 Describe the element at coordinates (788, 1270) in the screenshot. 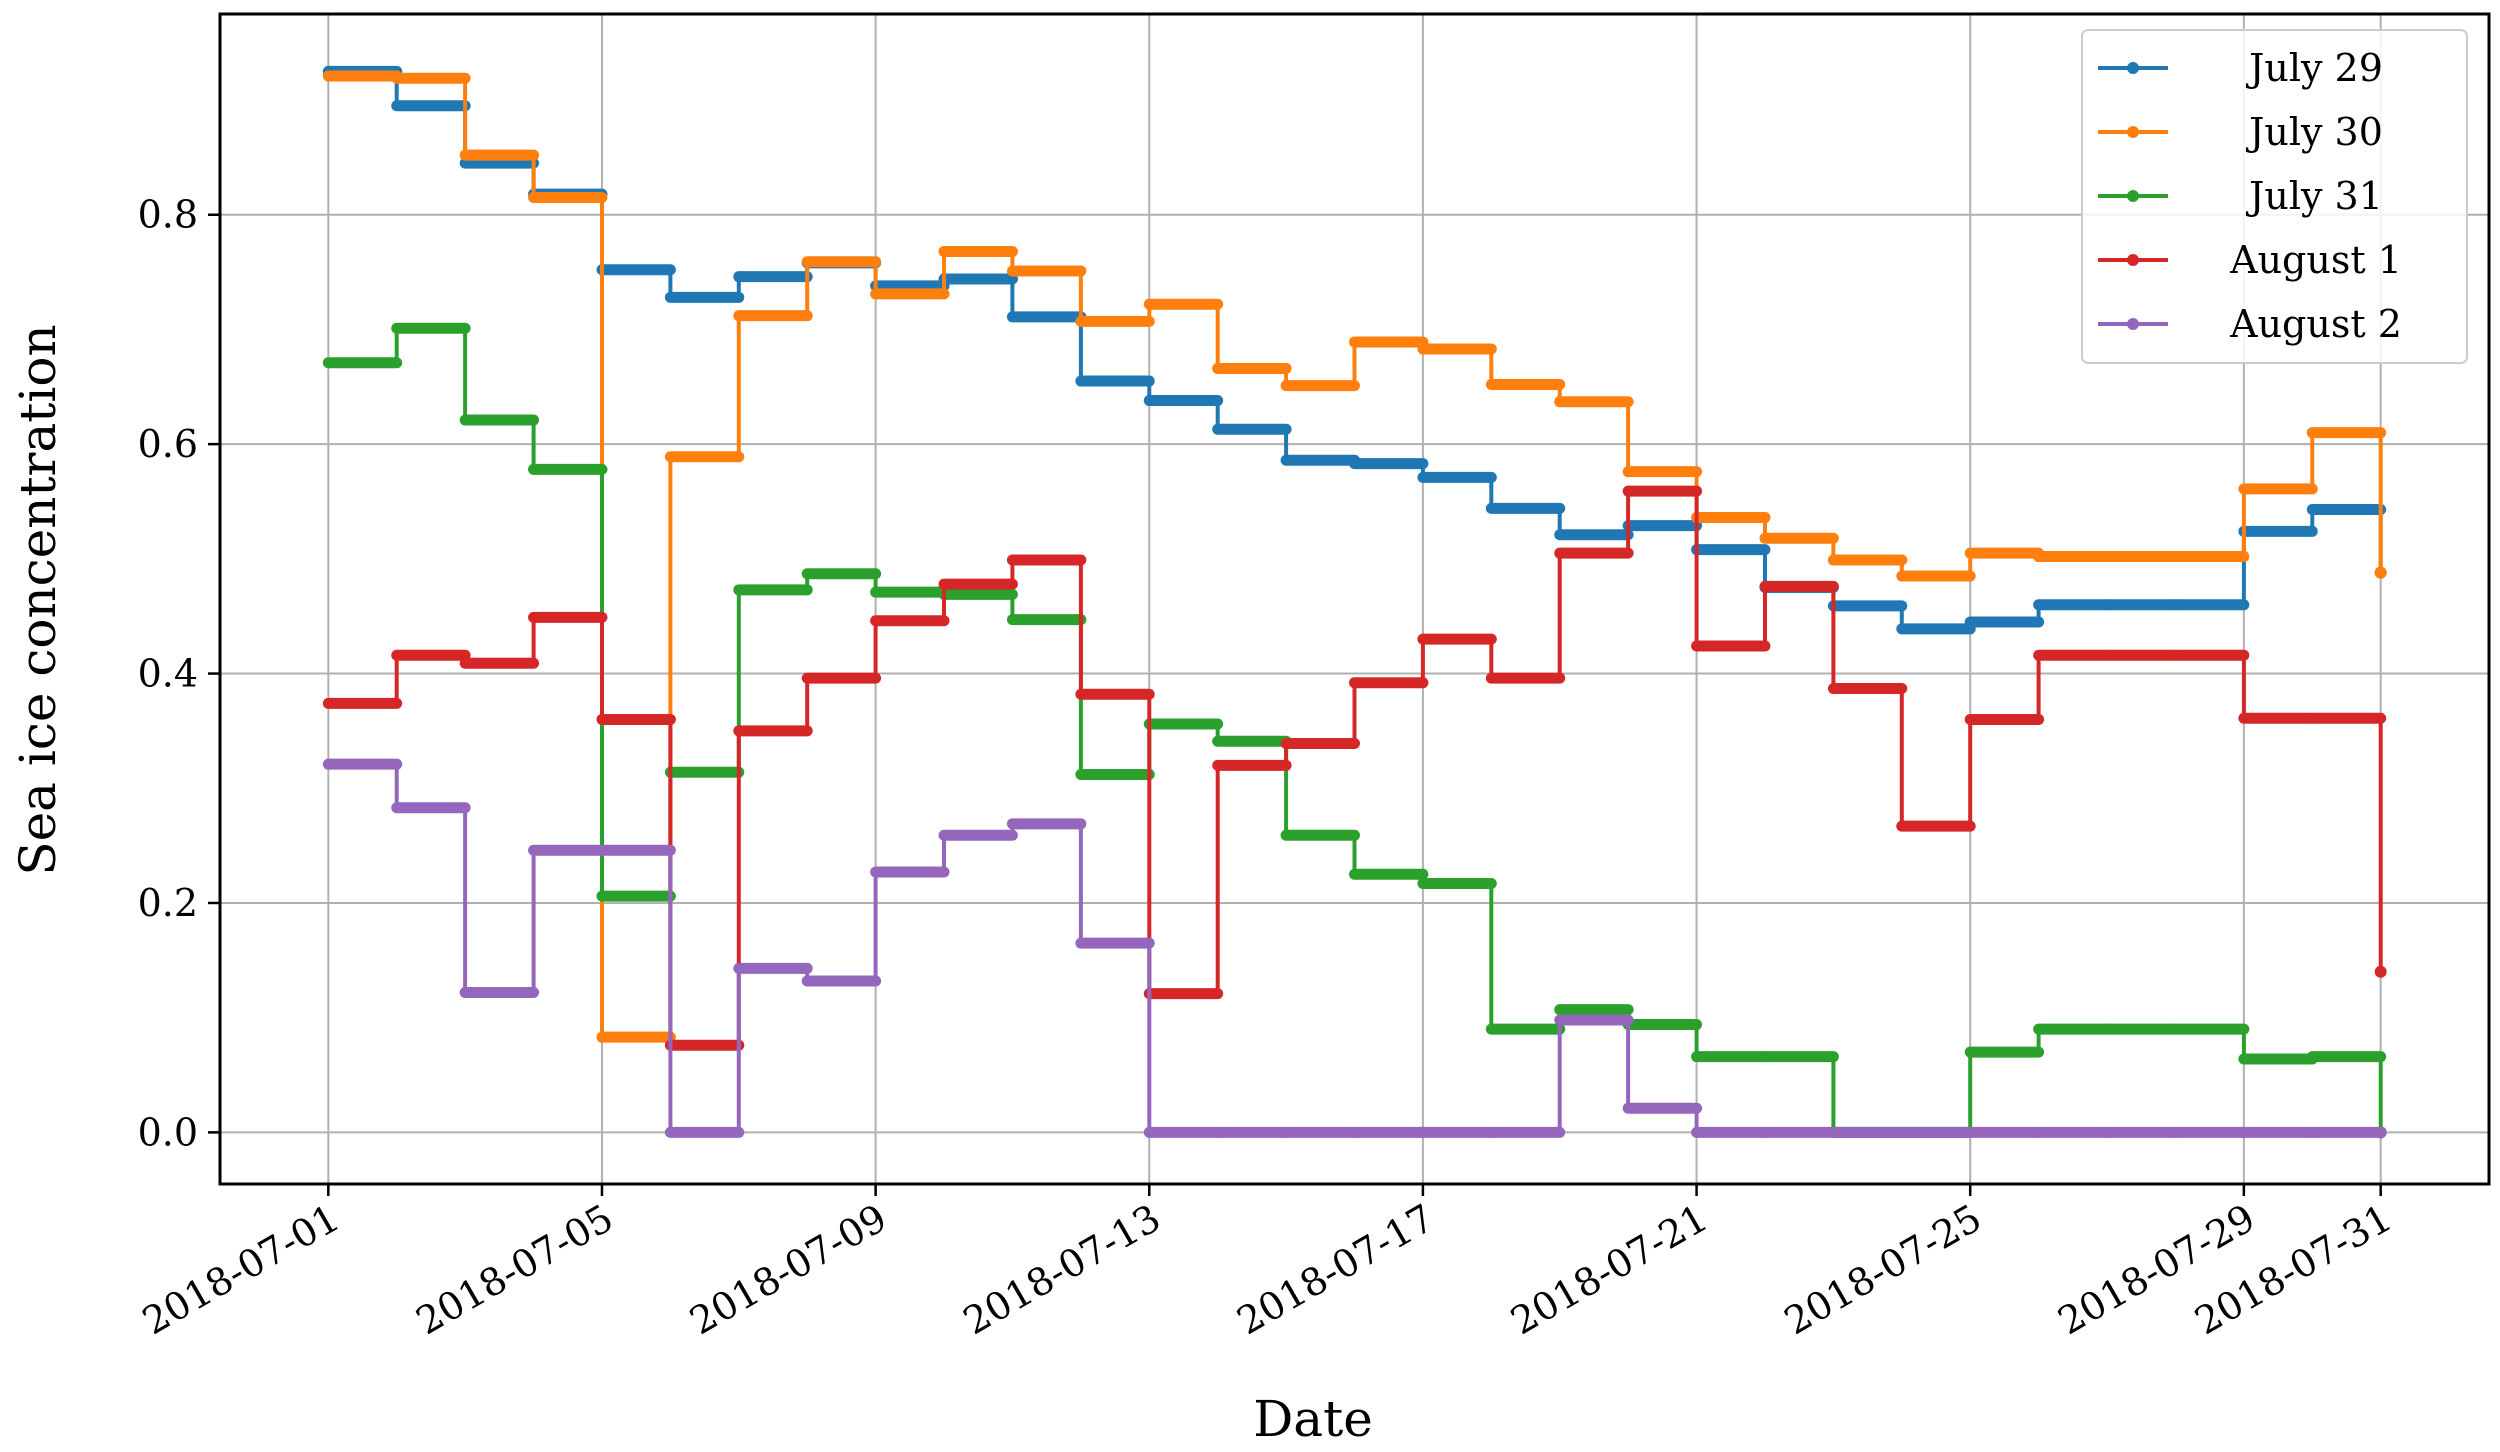

I see `x-tick-label: 2018-07-09` at that location.